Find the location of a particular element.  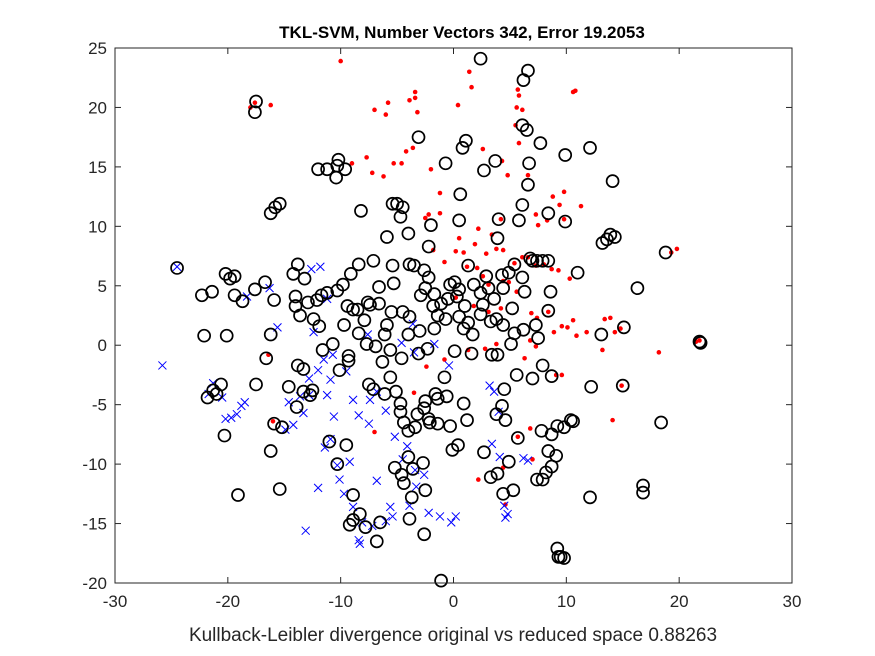

y-tick-label: 25 is located at coordinates (97, 48).